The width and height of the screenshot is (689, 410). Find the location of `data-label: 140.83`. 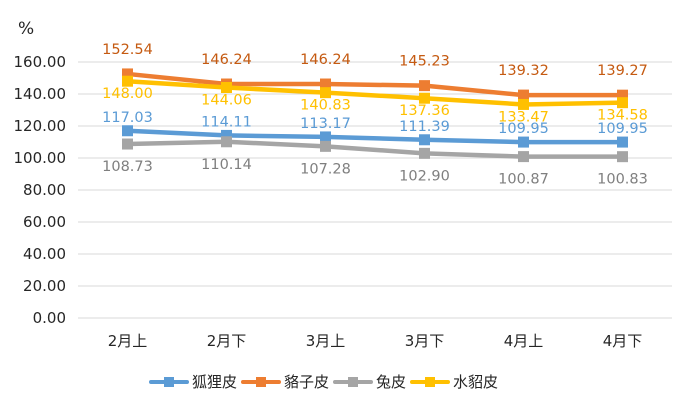

data-label: 140.83 is located at coordinates (325, 106).